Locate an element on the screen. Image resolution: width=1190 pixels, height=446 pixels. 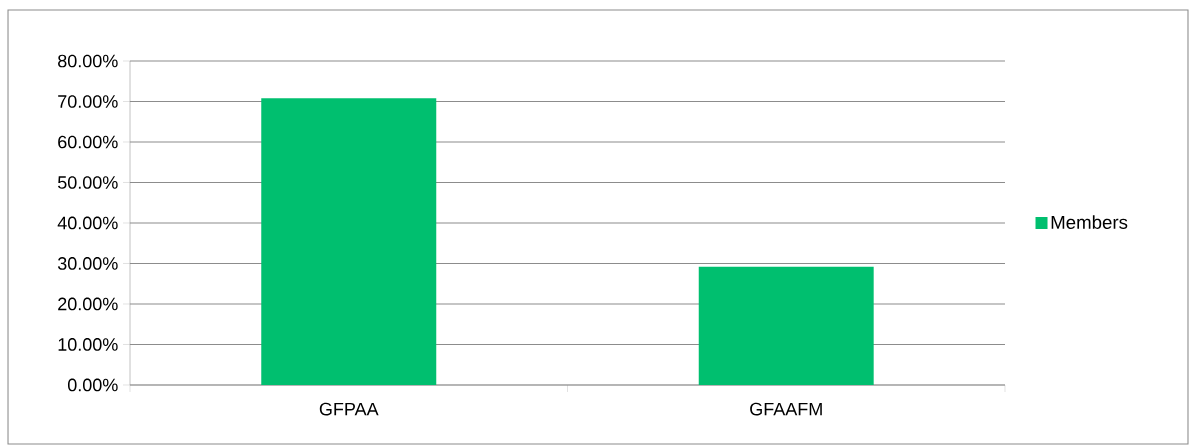
y-tick-label: 40.00% is located at coordinates (87, 223).